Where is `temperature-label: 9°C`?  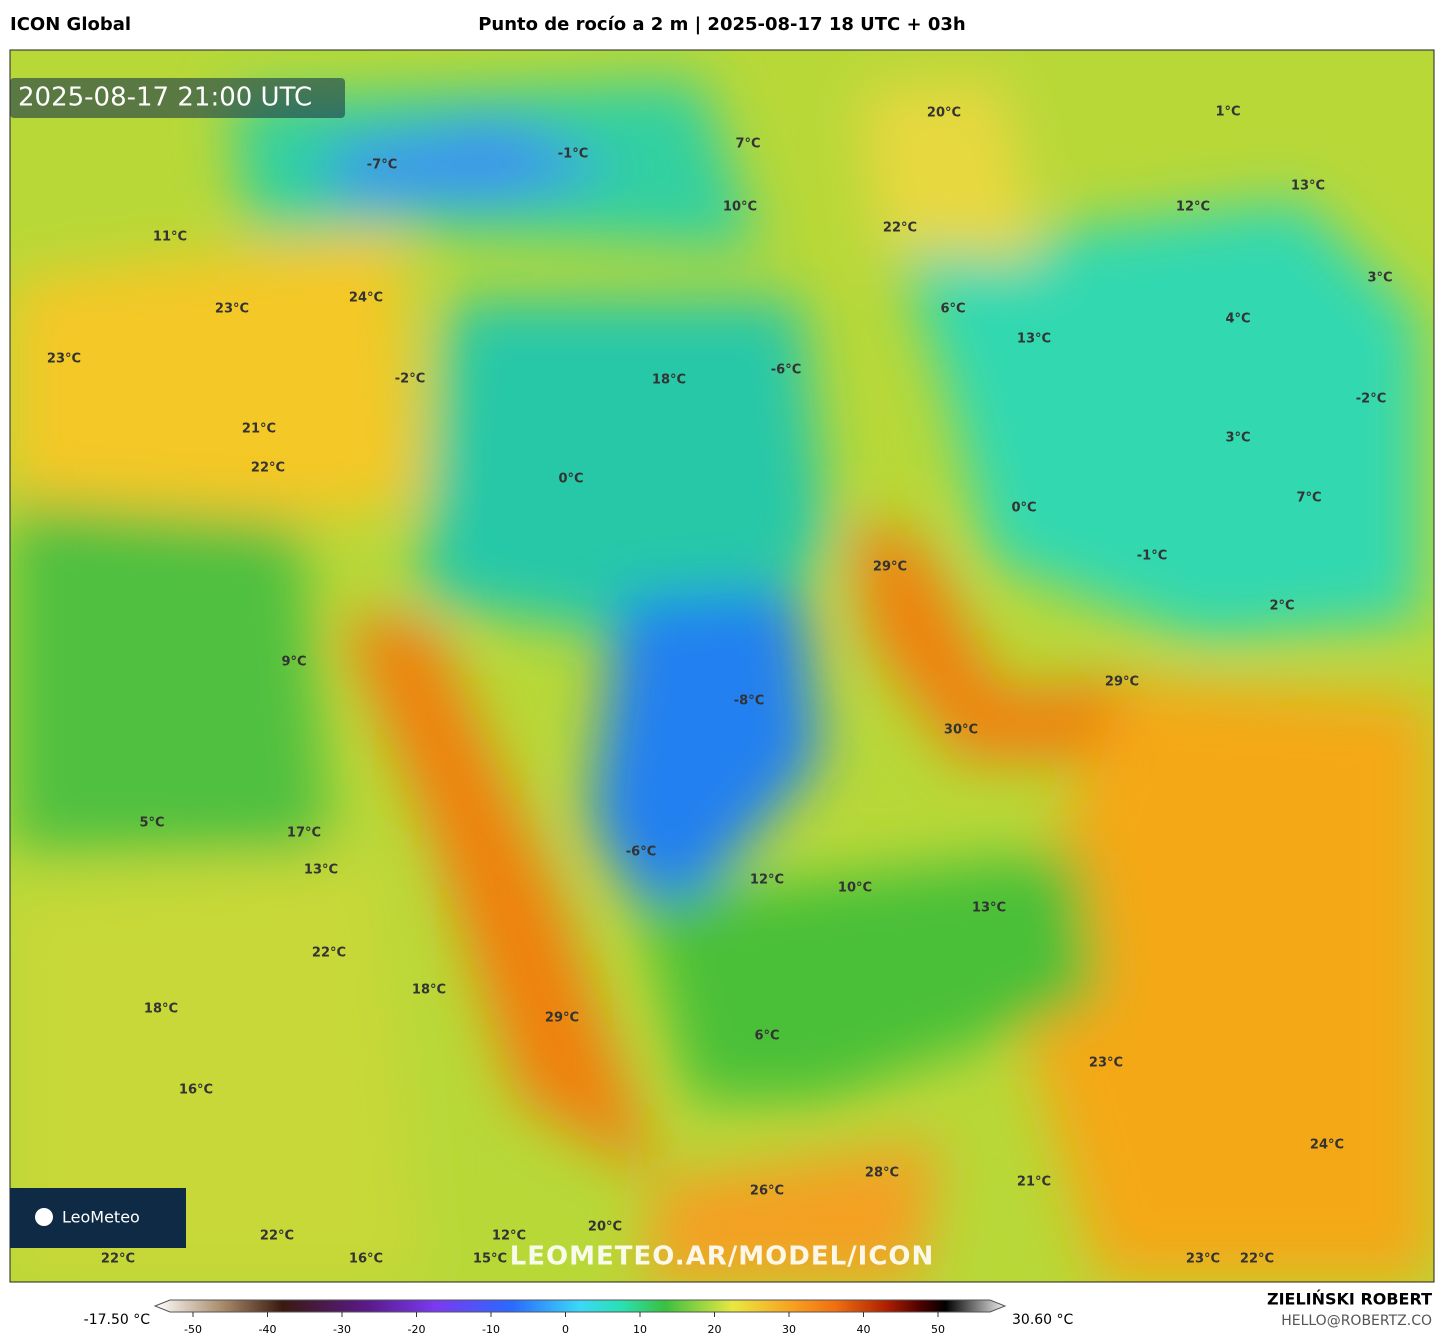
temperature-label: 9°C is located at coordinates (293, 662).